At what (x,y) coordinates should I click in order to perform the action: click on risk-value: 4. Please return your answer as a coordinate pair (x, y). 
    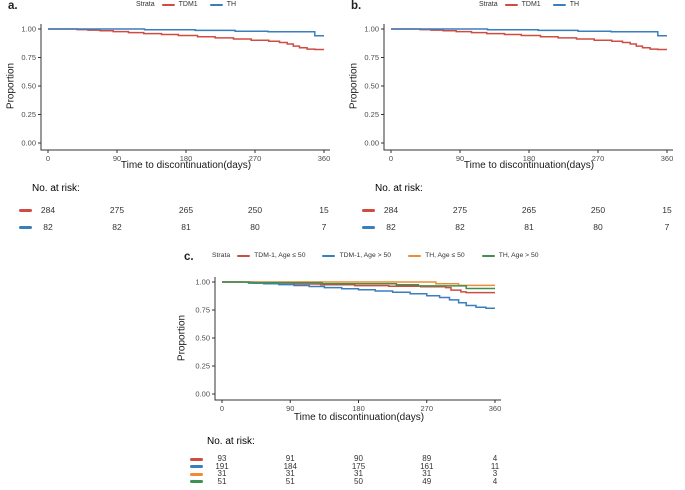
    Looking at the image, I should click on (495, 481).